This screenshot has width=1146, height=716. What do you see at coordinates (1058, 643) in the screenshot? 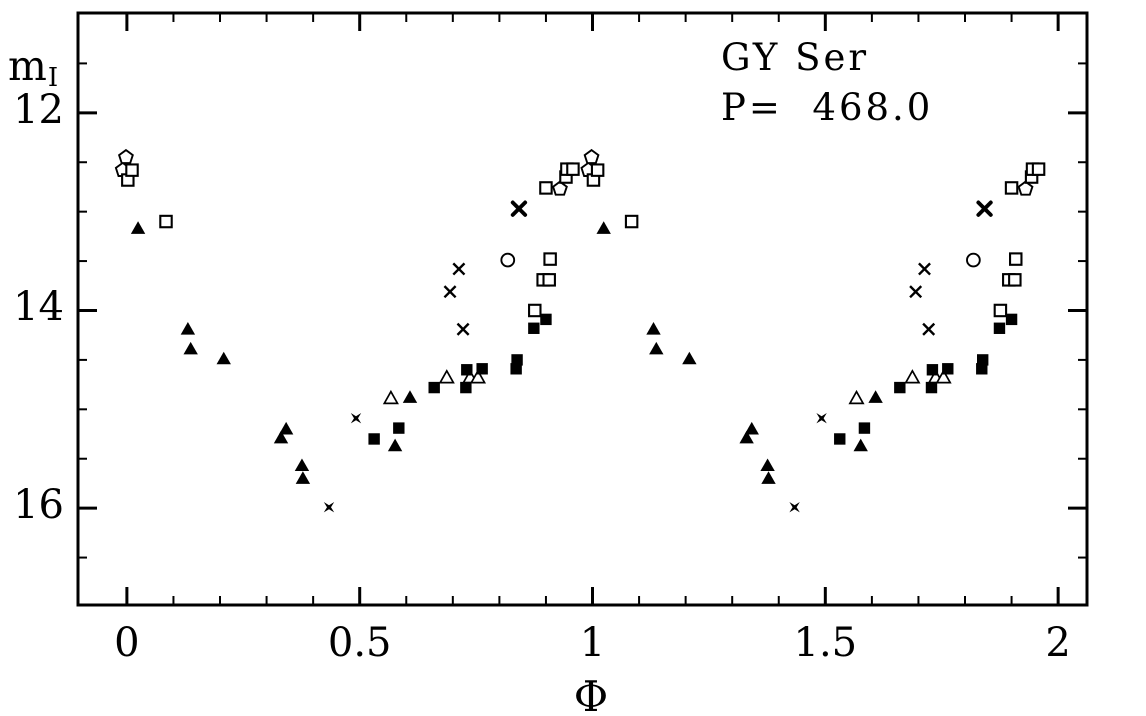
I see `x-tick-label: 2` at bounding box center [1058, 643].